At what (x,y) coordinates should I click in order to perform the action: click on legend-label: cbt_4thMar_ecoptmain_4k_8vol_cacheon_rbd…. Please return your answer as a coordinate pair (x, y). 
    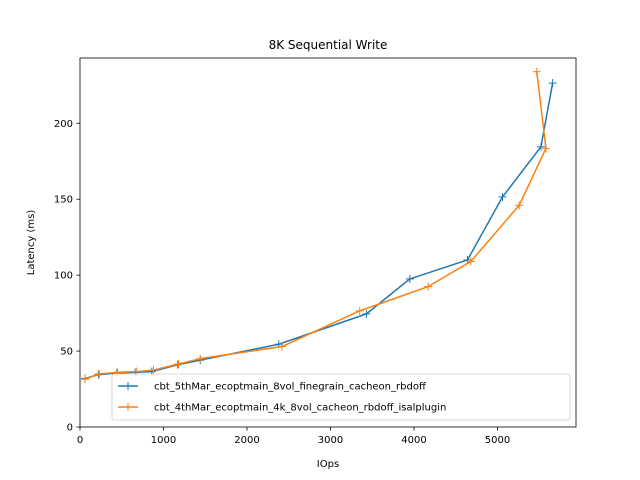
    Looking at the image, I should click on (300, 408).